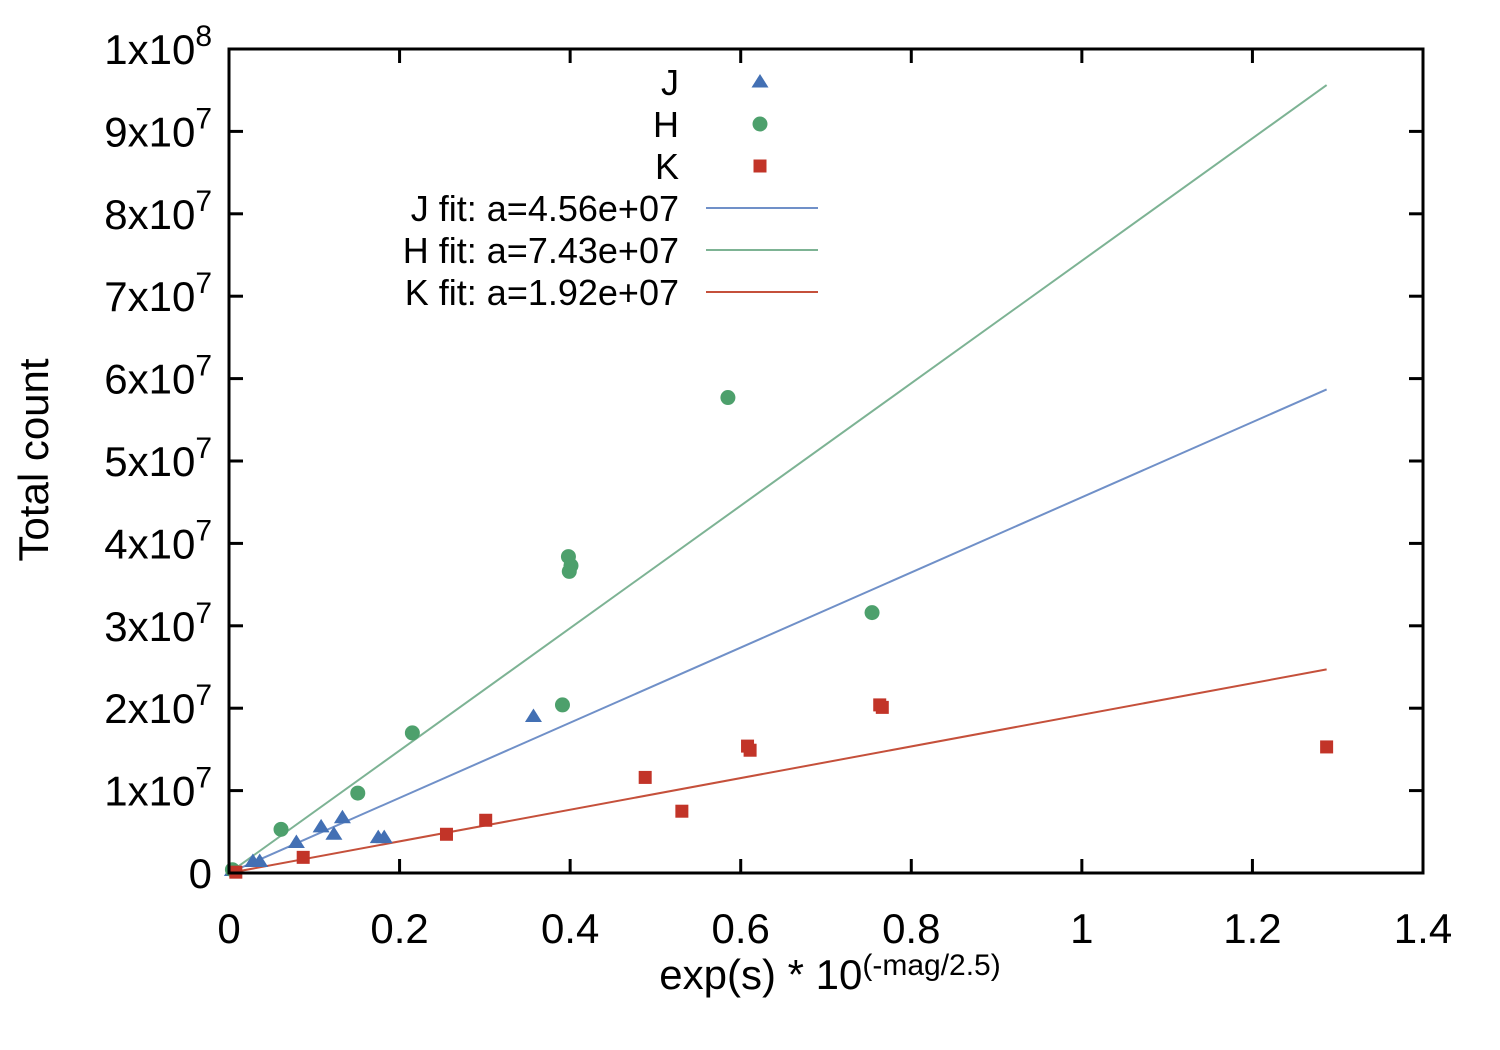 This screenshot has width=1500, height=1050. Describe the element at coordinates (1081, 928) in the screenshot. I see `x-tick-label: 1` at that location.